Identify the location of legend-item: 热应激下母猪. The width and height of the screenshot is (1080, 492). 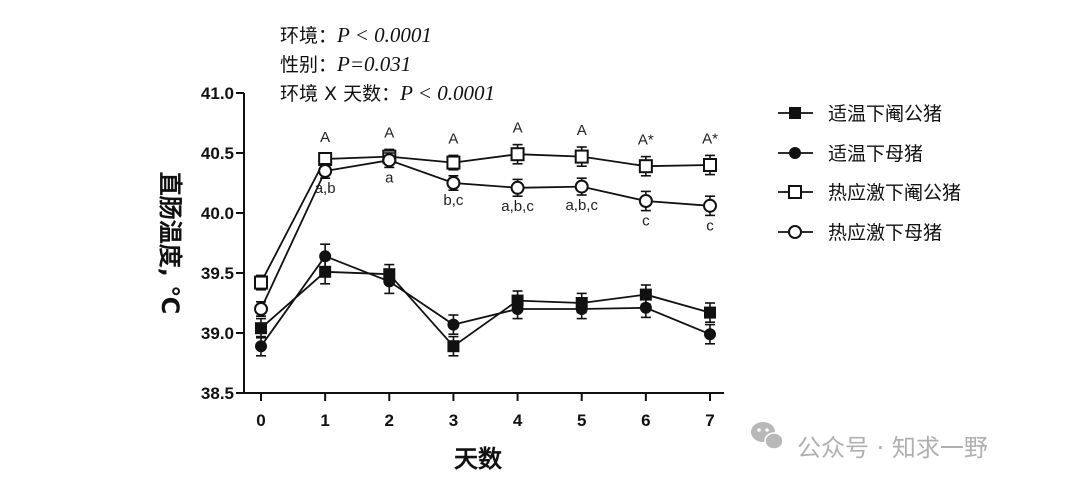
(860, 233).